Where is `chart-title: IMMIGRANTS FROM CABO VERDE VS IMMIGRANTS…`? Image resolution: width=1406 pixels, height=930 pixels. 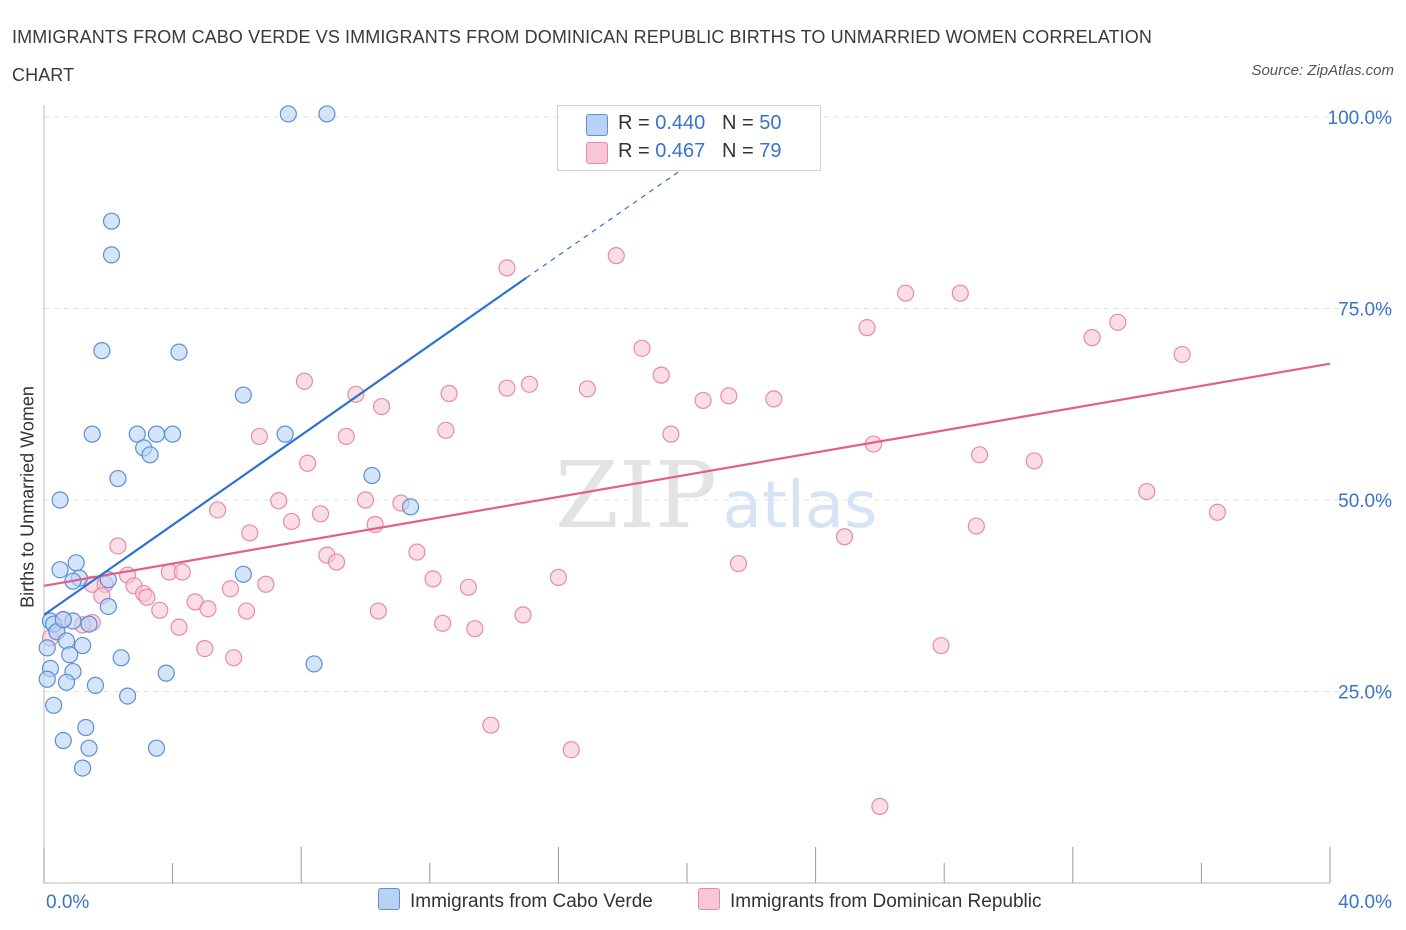 chart-title: IMMIGRANTS FROM CABO VERDE VS IMMIGRANTS… is located at coordinates (582, 56).